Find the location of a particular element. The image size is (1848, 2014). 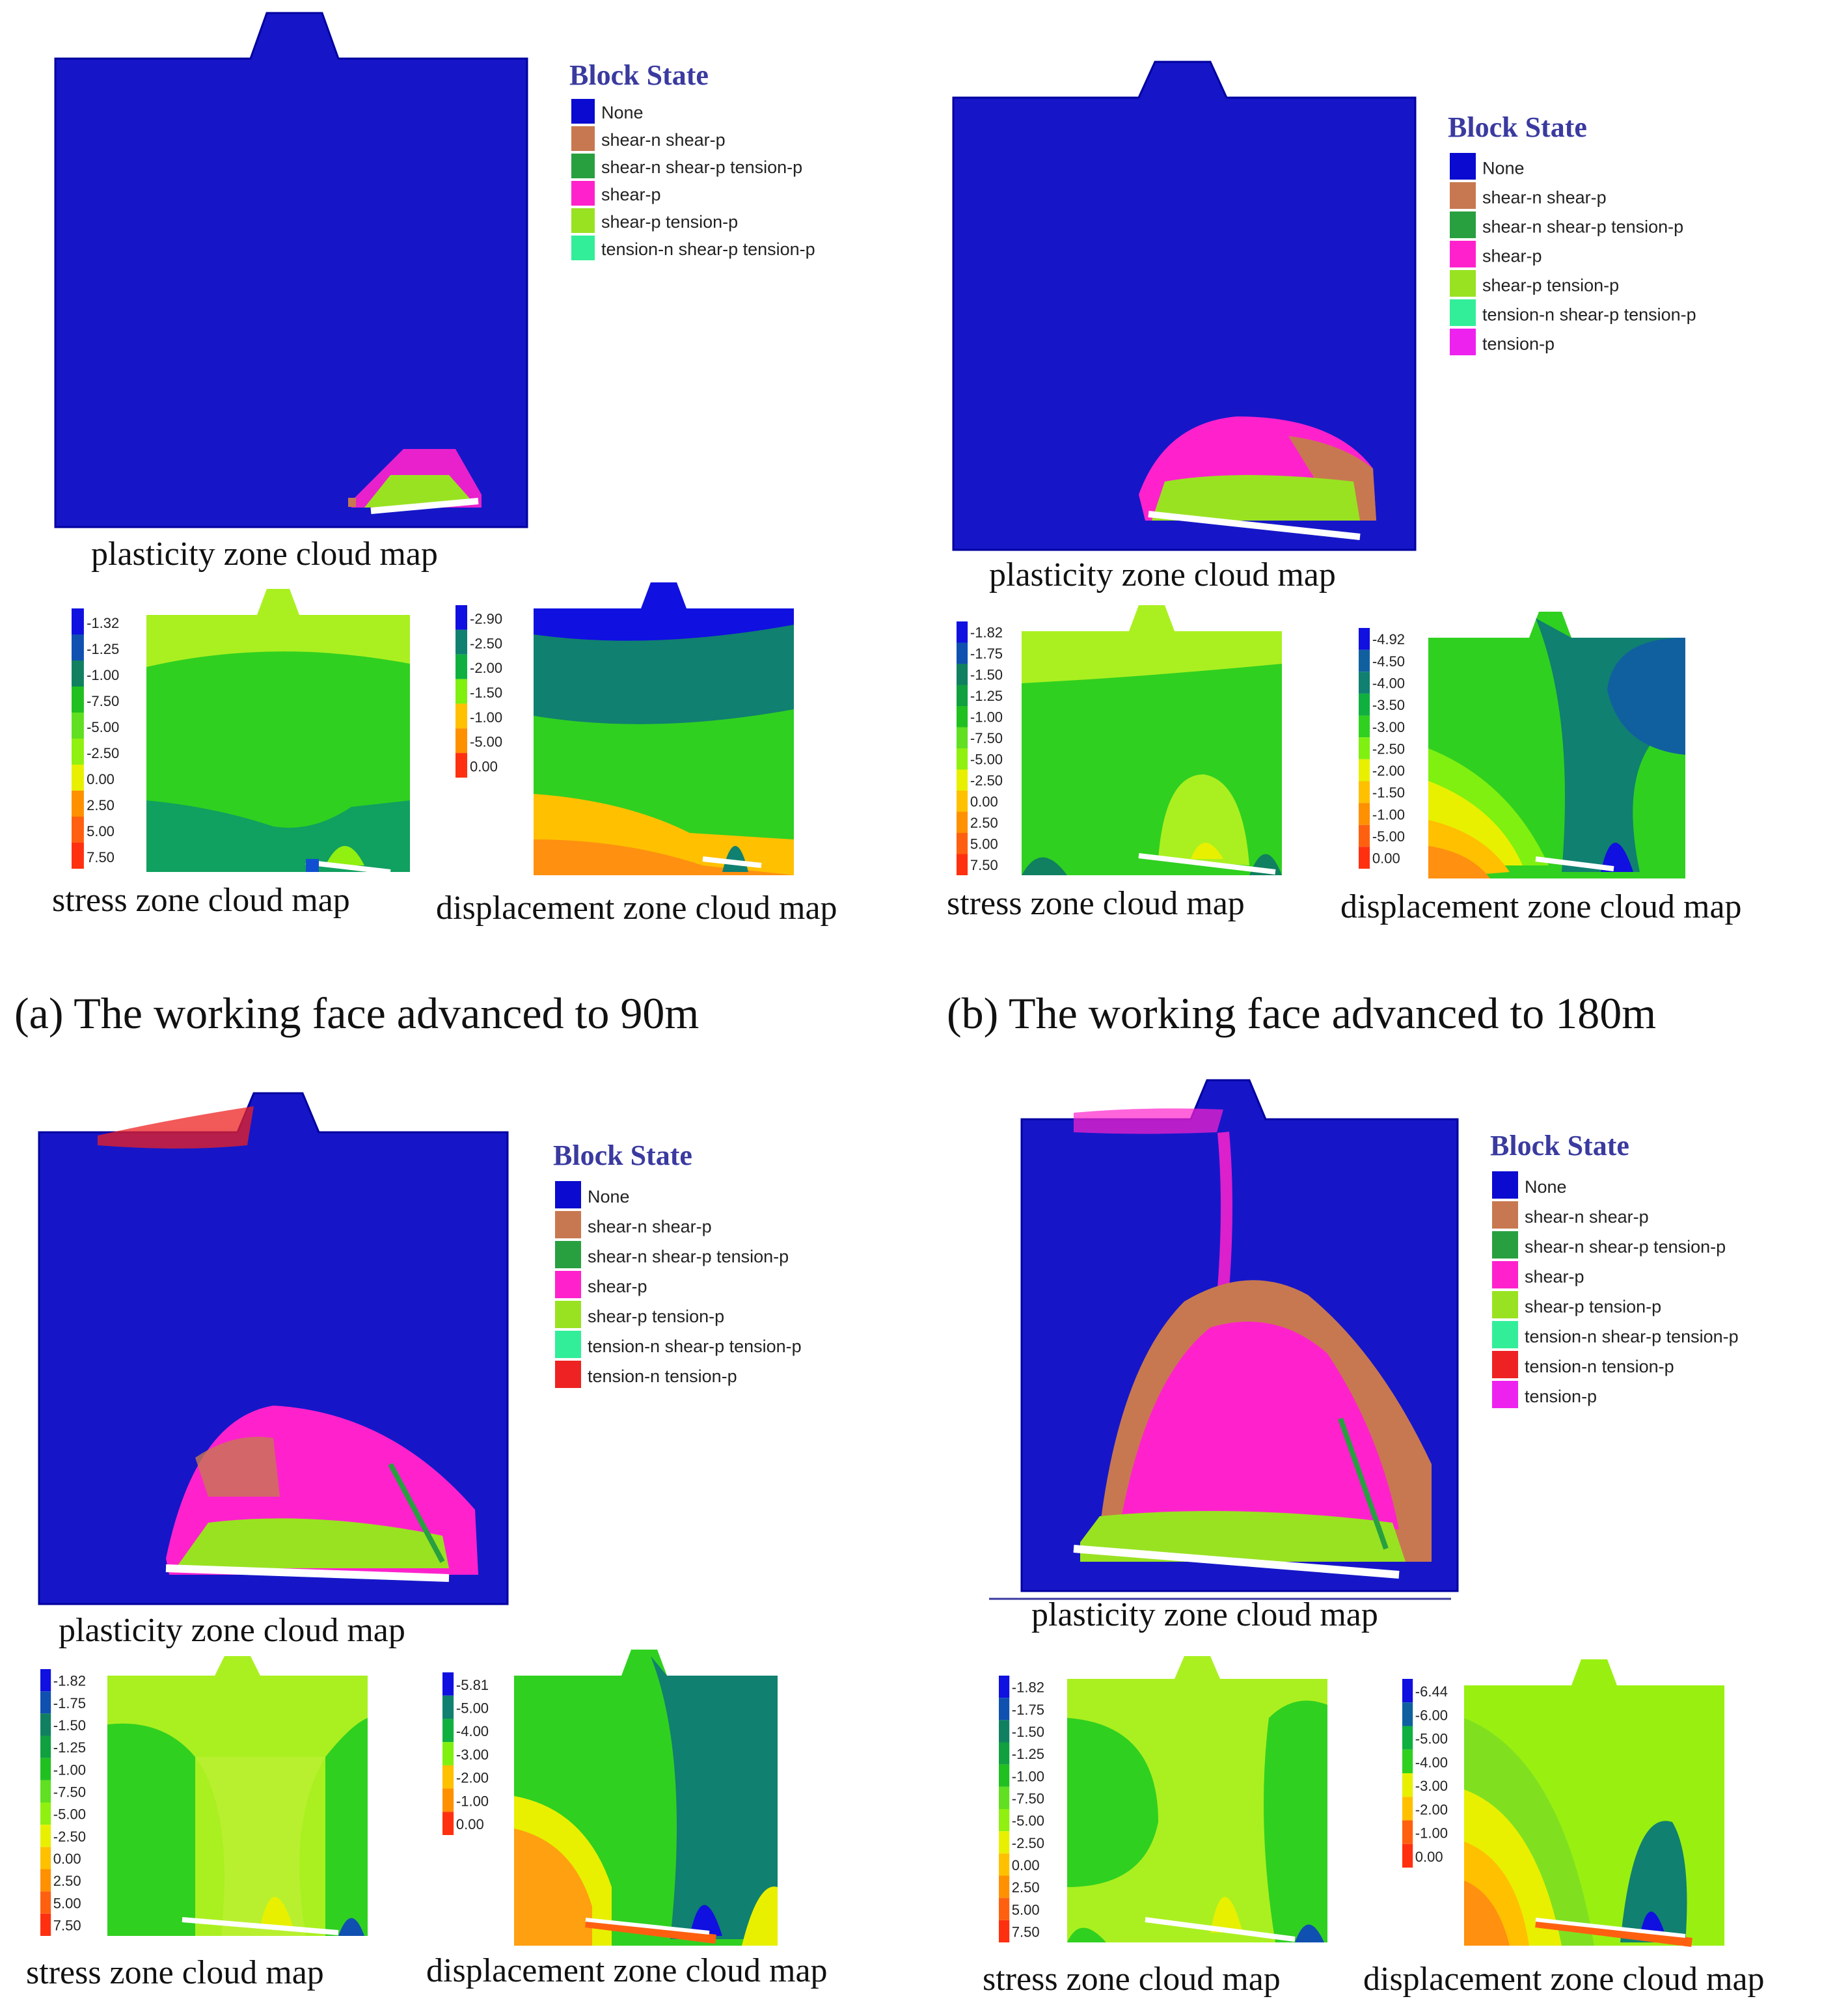

legend-label: shear-p is located at coordinates (1512, 255).